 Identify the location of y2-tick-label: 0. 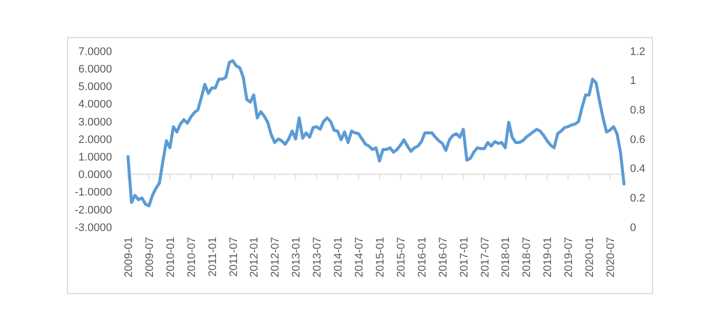
(633, 228).